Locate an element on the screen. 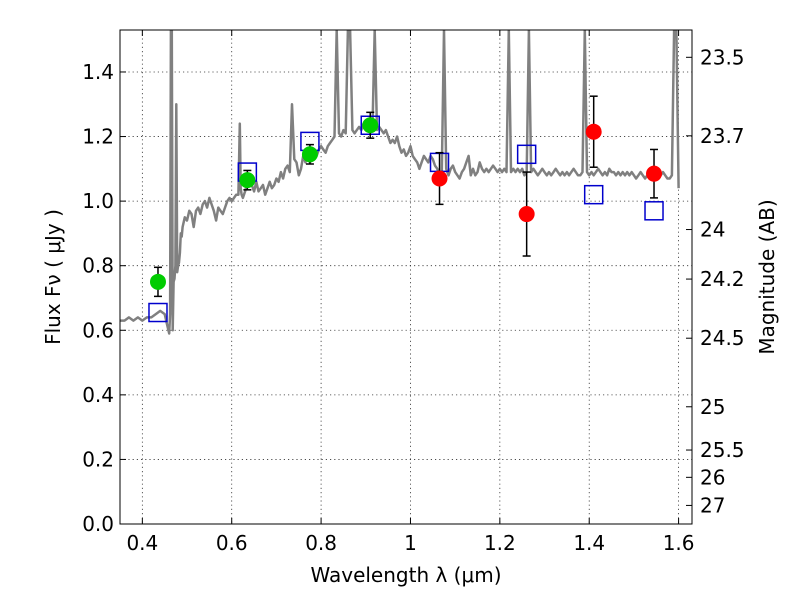  right-tick-label: 25 is located at coordinates (712, 407).